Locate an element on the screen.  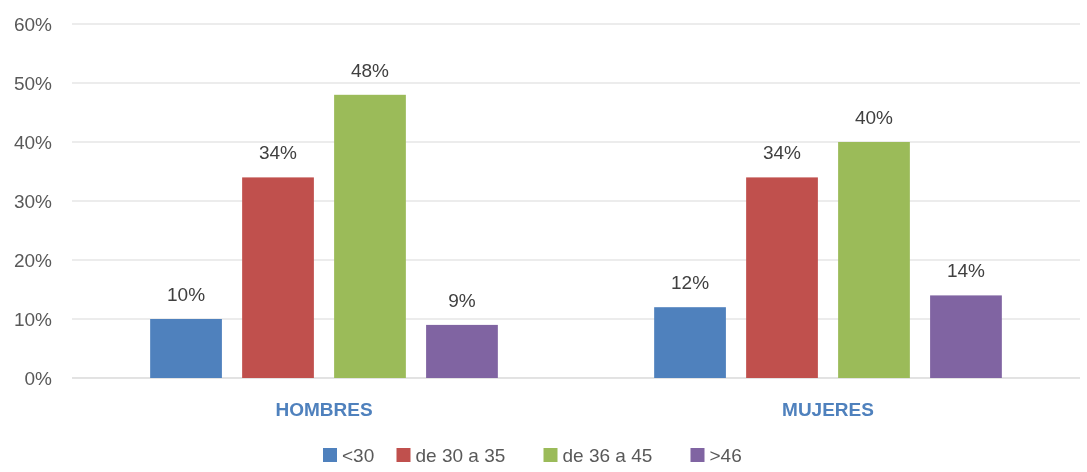
x-tick-label: HOMBRES is located at coordinates (324, 409).